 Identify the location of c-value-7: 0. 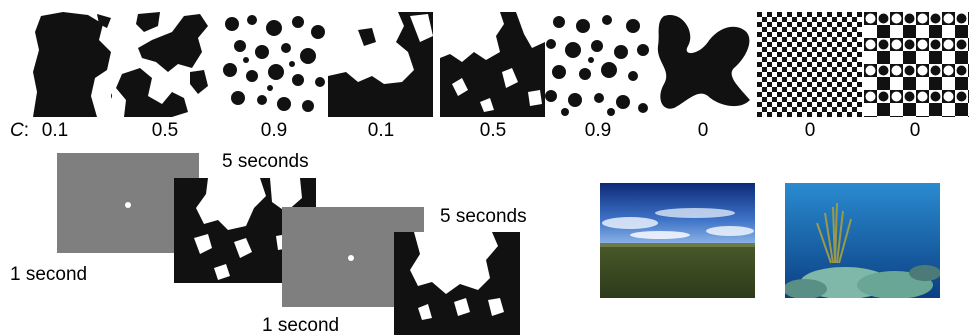
(703, 130).